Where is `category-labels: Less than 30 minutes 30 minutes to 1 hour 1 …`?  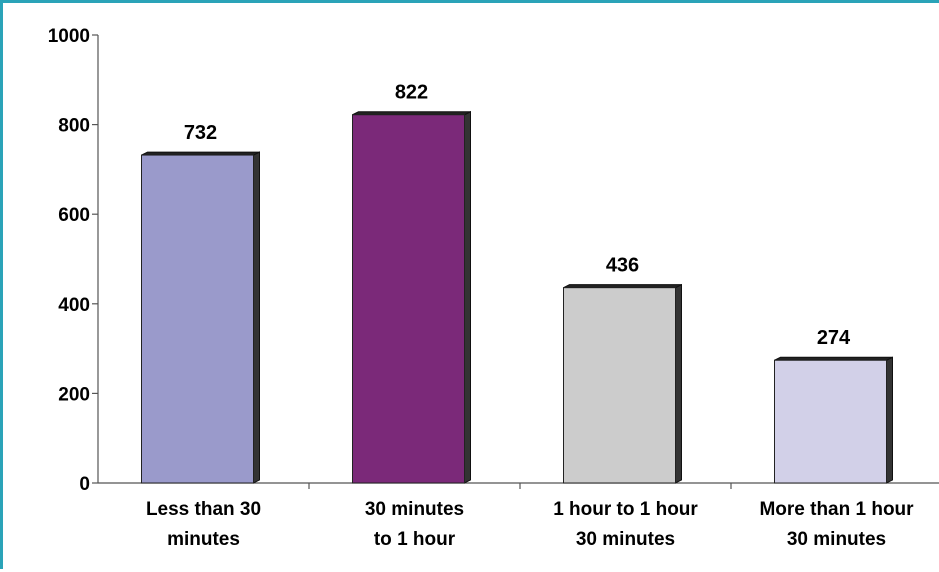
category-labels: Less than 30 minutes 30 minutes to 1 hour 1 … is located at coordinates (530, 524).